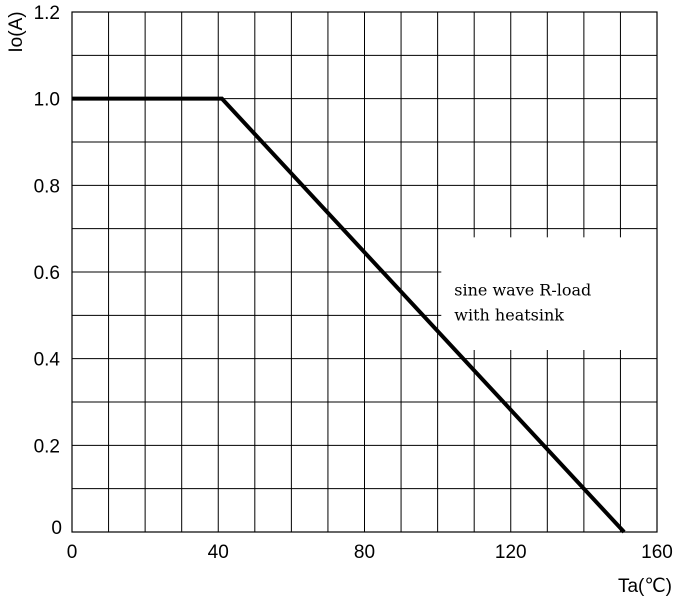 This screenshot has height=601, width=676. I want to click on y-tick-label-0.2: 0.2, so click(47, 446).